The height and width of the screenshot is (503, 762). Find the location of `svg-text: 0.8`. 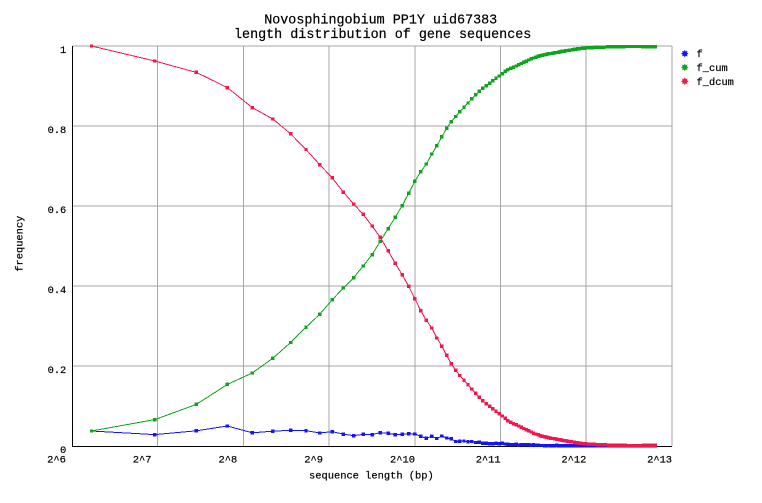

svg-text: 0.8 is located at coordinates (57, 131).